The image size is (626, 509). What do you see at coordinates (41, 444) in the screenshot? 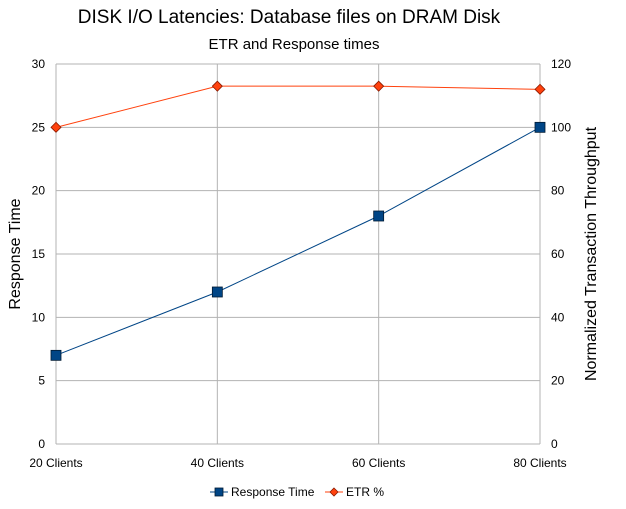
I see `left-tick-label: 0` at bounding box center [41, 444].